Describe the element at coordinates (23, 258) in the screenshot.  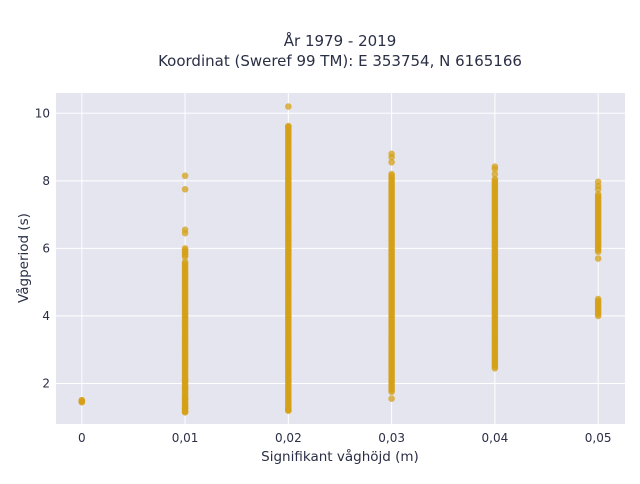
I see `y-axis-label: Vågperiod (s)` at that location.